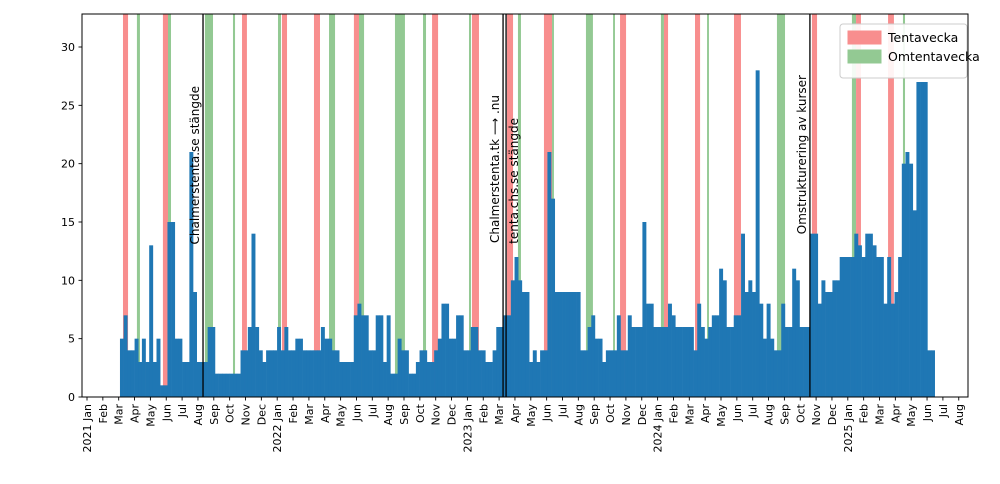  Describe the element at coordinates (514, 181) in the screenshot. I see `annotation-label: tenta.chs.se stängde` at that location.